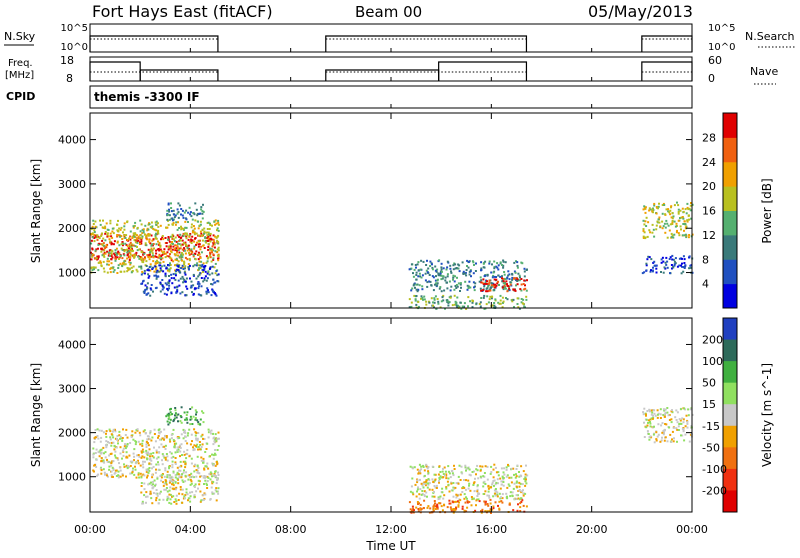 Image resolution: width=800 pixels, height=558 pixels. Describe the element at coordinates (390, 546) in the screenshot. I see `xaxis-label: Time UT` at that location.